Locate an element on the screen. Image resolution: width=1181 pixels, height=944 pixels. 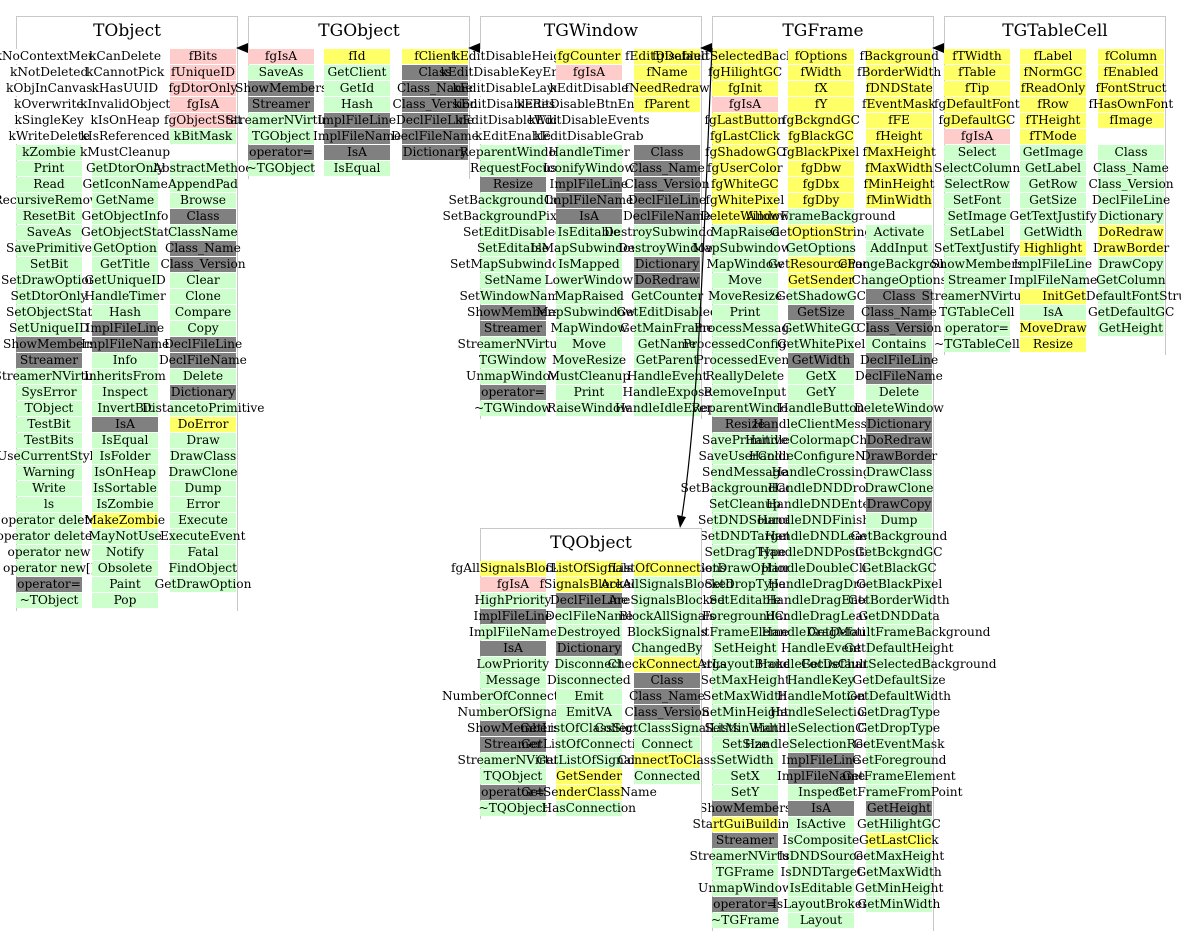
member-fheight: fHeight is located at coordinates (899, 136).